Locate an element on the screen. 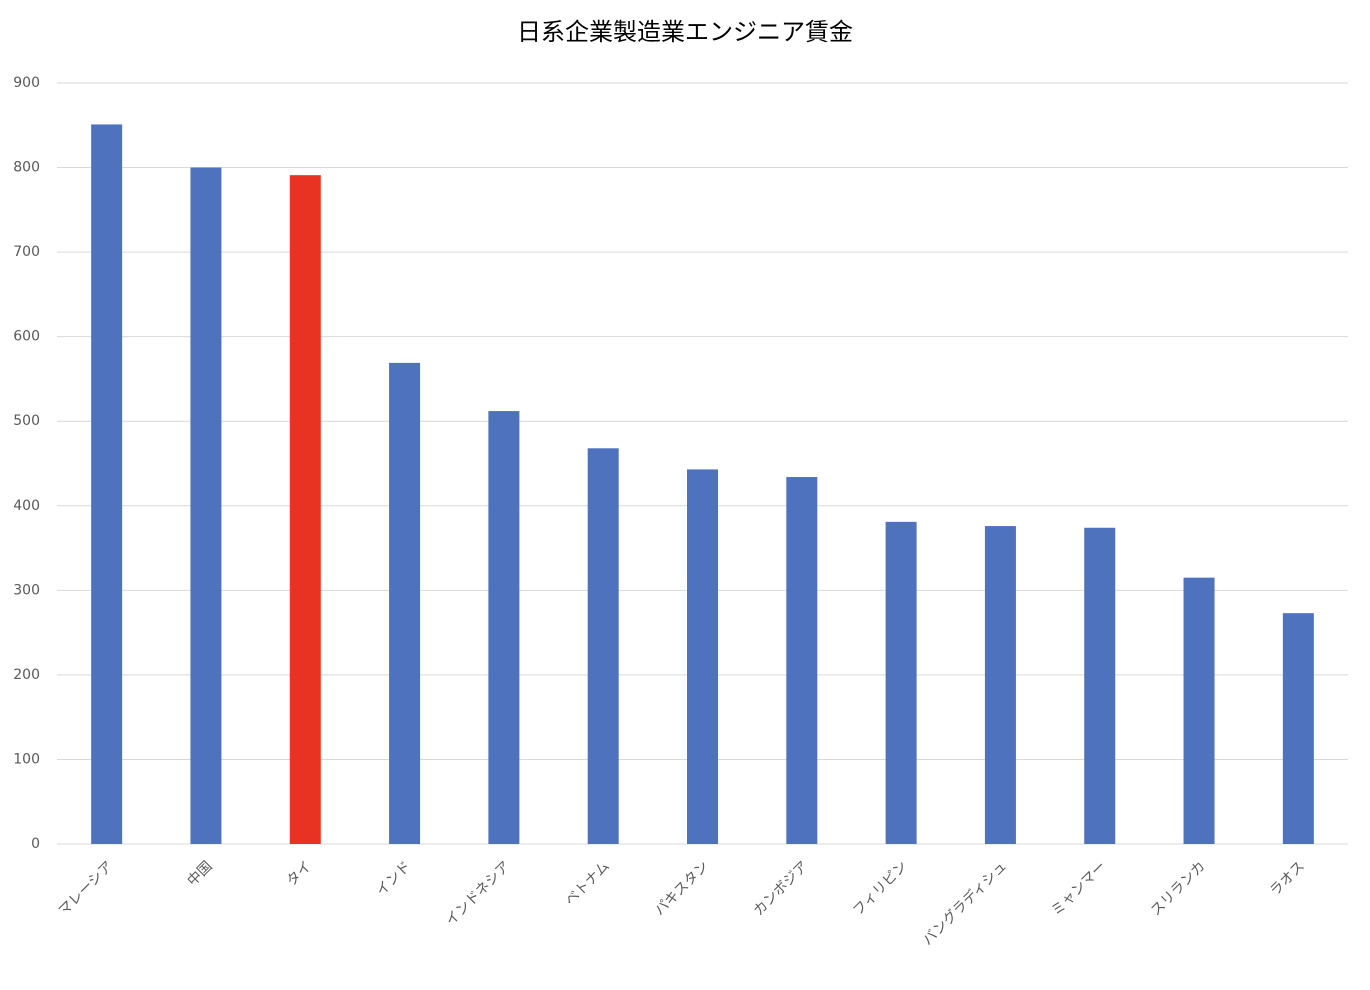 The width and height of the screenshot is (1370, 990). y-tick-label: 300 is located at coordinates (26, 590).